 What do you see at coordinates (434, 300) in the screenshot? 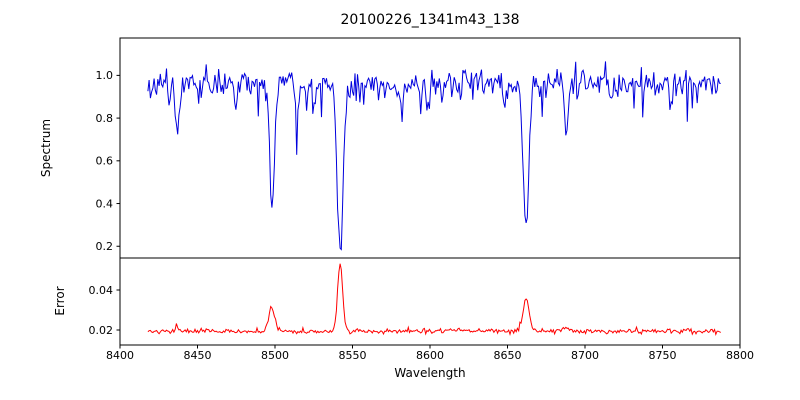
I see `error-line` at bounding box center [434, 300].